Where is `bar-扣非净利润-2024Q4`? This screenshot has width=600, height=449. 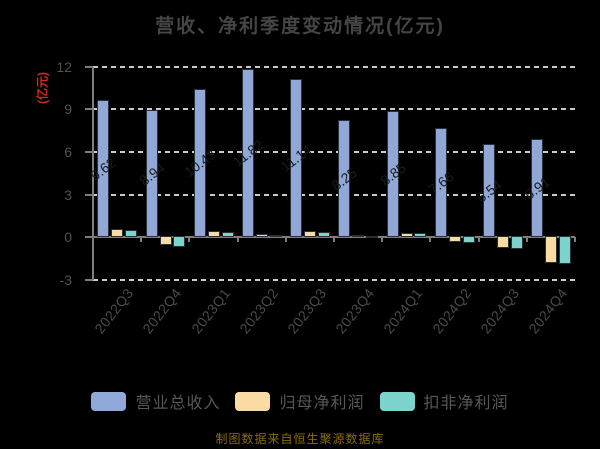 bar-扣非净利润-2024Q4 is located at coordinates (565, 250).